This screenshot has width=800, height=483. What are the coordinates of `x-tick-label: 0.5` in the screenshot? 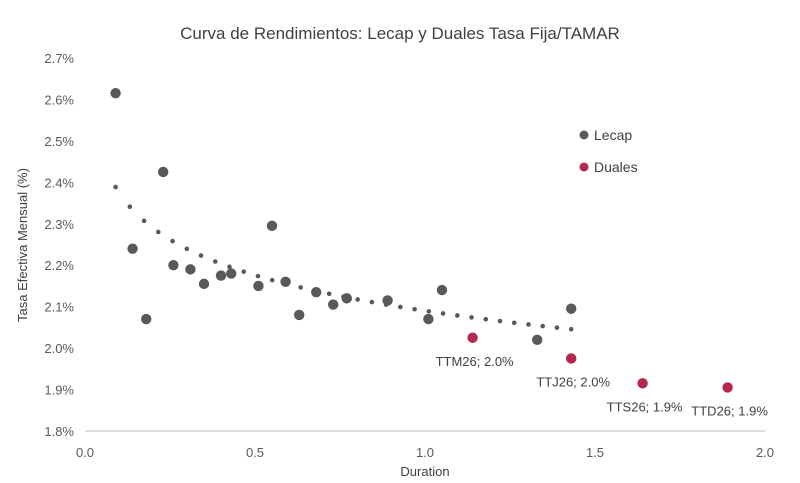 It's located at (255, 452).